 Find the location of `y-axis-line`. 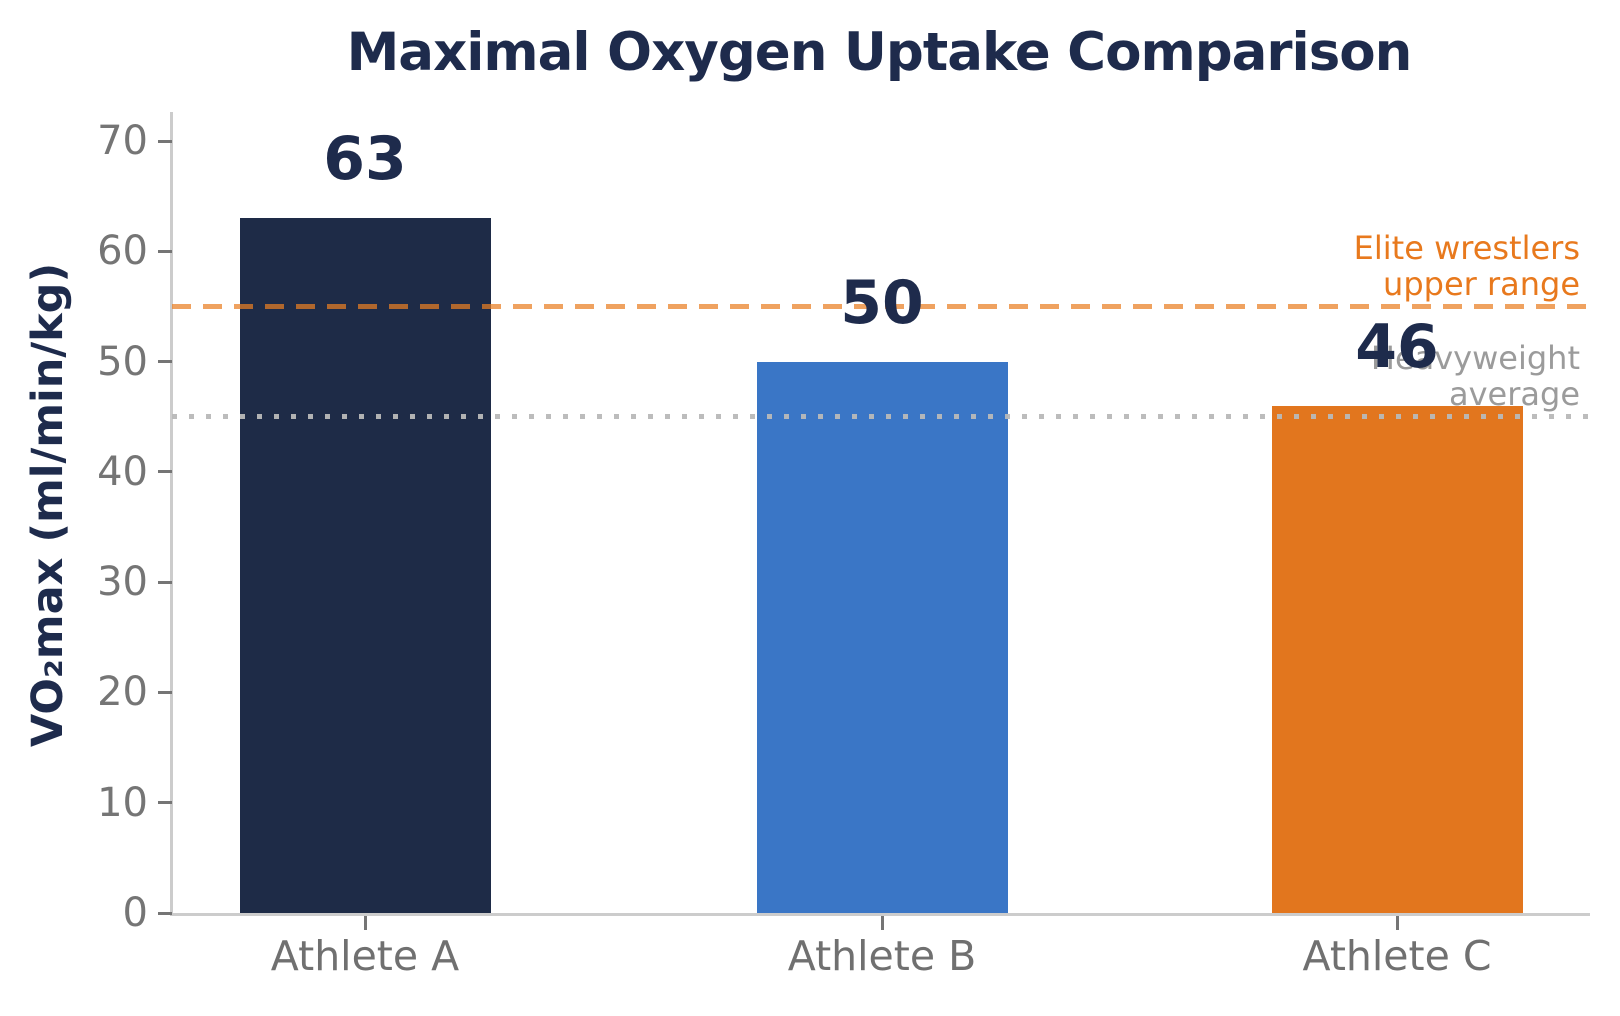

y-axis-line is located at coordinates (171, 514).